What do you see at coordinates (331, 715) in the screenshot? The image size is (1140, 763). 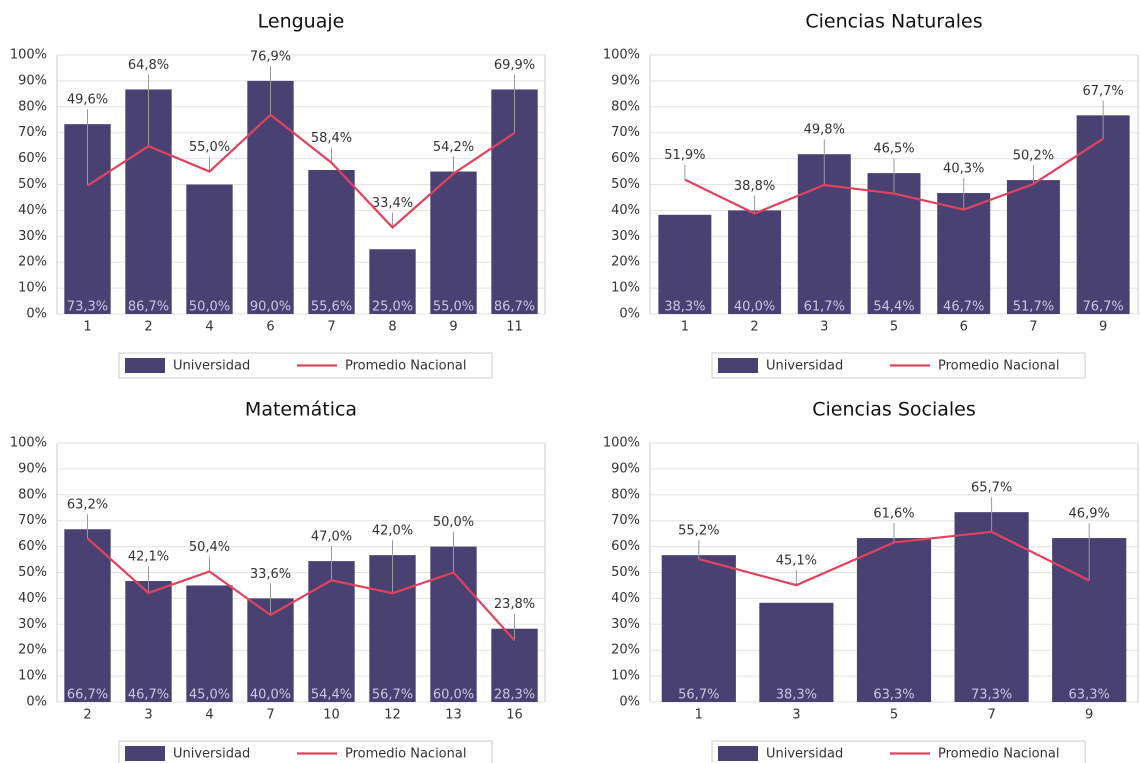 I see `x-tick-label: 10` at bounding box center [331, 715].